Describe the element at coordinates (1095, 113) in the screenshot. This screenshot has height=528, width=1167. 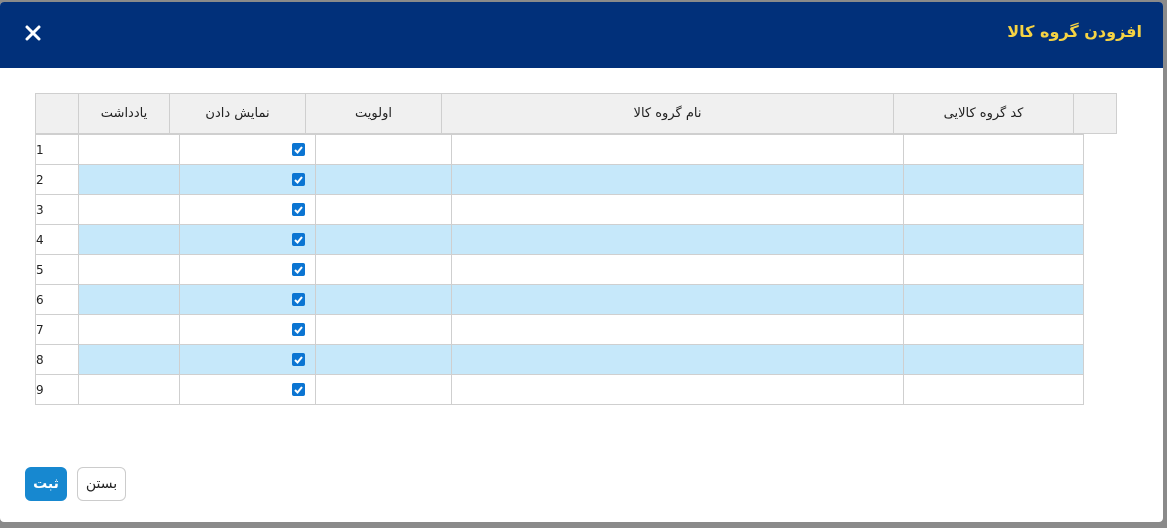
I see `header-spacer` at that location.